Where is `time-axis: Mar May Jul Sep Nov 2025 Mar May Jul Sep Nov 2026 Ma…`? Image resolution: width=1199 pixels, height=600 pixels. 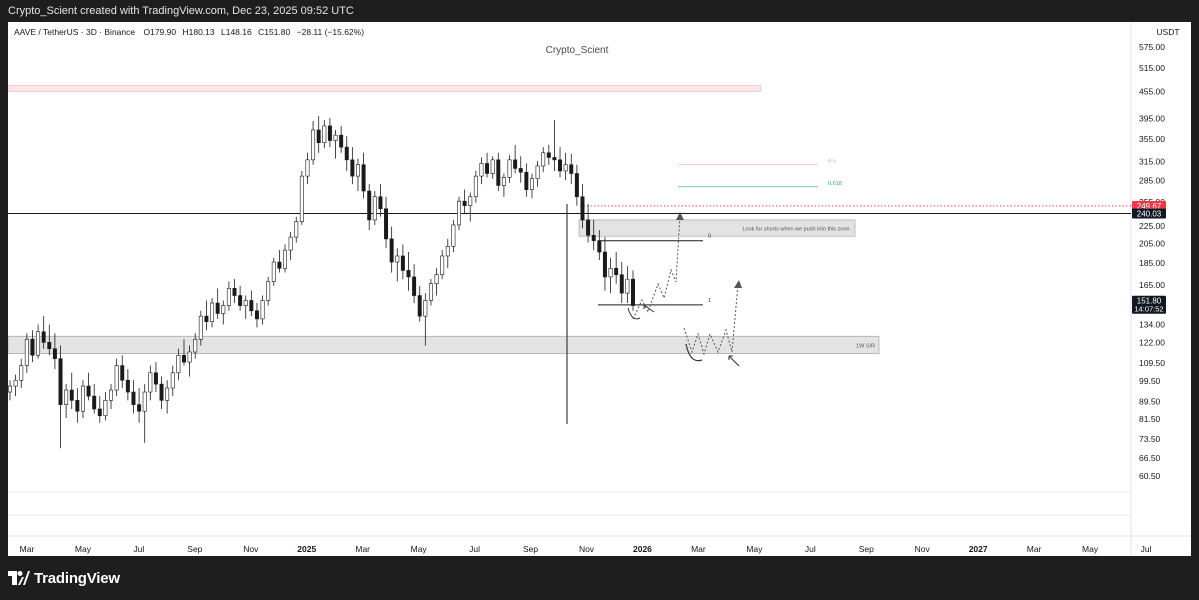
time-axis: Mar May Jul Sep Nov 2025 Mar May Jul Sep Nov 2026 Ma… is located at coordinates (586, 549).